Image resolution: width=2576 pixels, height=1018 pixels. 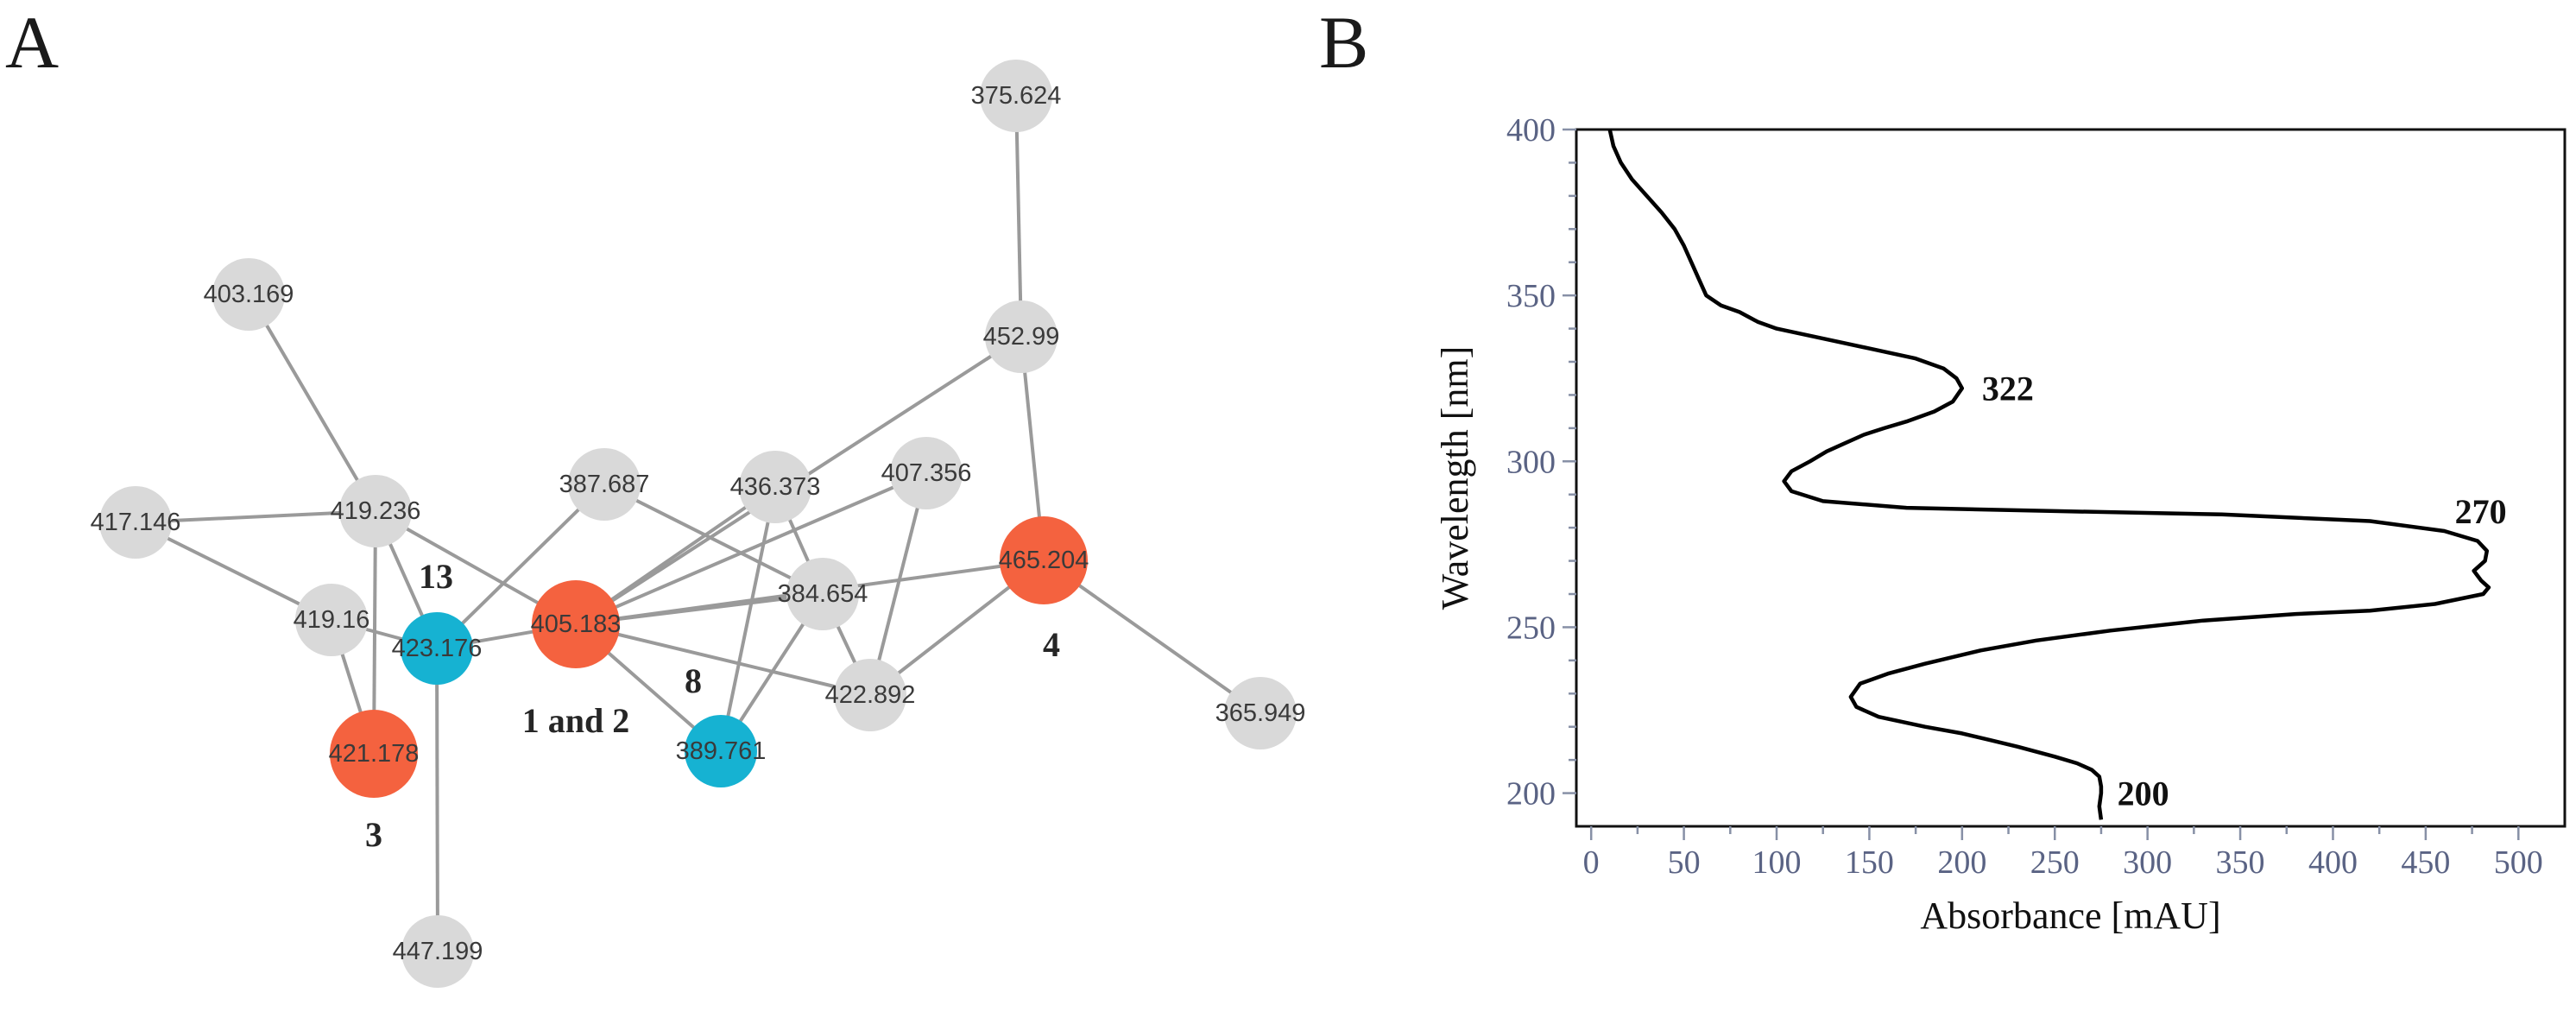 I want to click on network-node: 452.99, so click(x=1021, y=336).